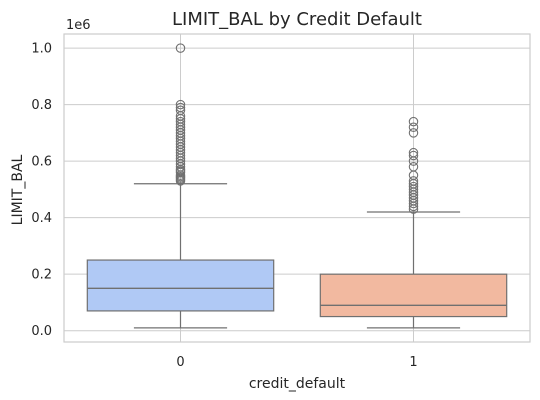 The height and width of the screenshot is (400, 540). I want to click on chart-title: LIMIT_BAL by Credit Default, so click(297, 19).